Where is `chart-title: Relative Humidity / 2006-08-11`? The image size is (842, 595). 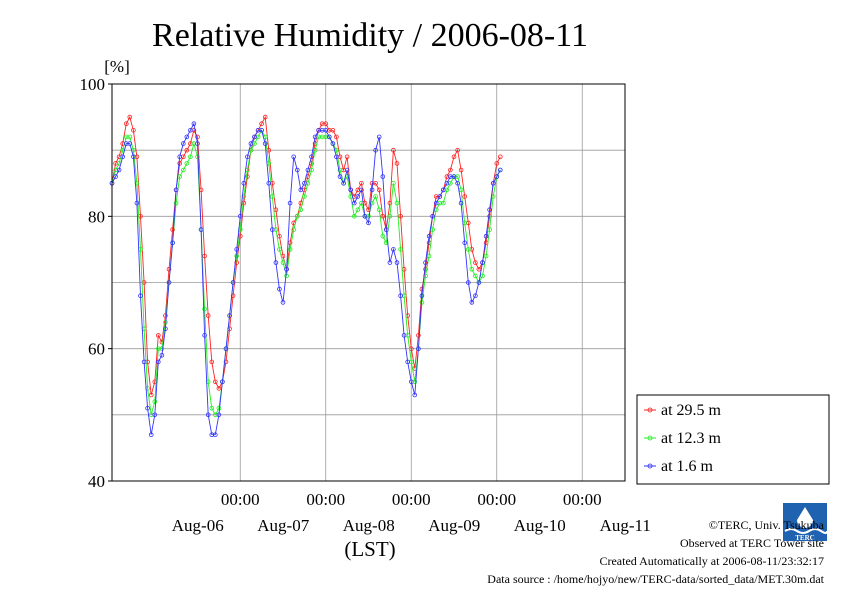 chart-title: Relative Humidity / 2006-08-11 is located at coordinates (370, 35).